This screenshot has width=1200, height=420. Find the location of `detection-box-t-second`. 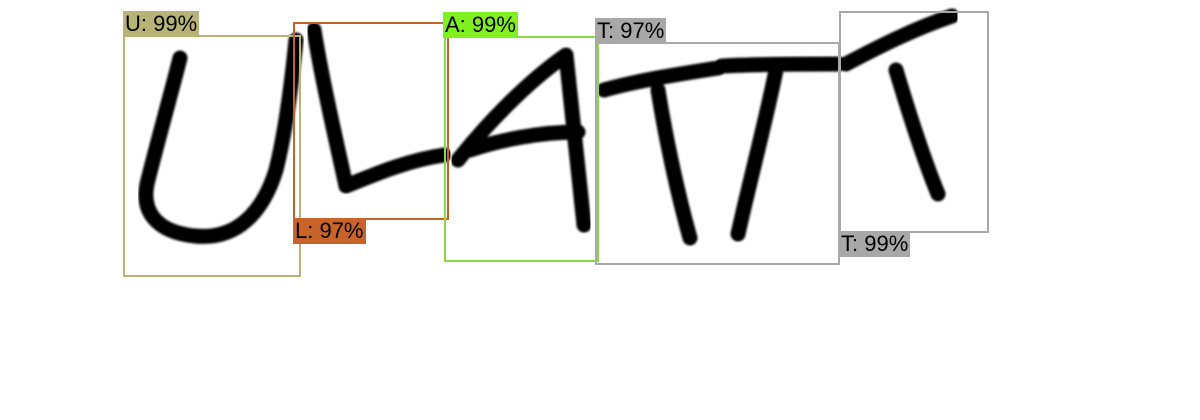

detection-box-t-second is located at coordinates (914, 122).